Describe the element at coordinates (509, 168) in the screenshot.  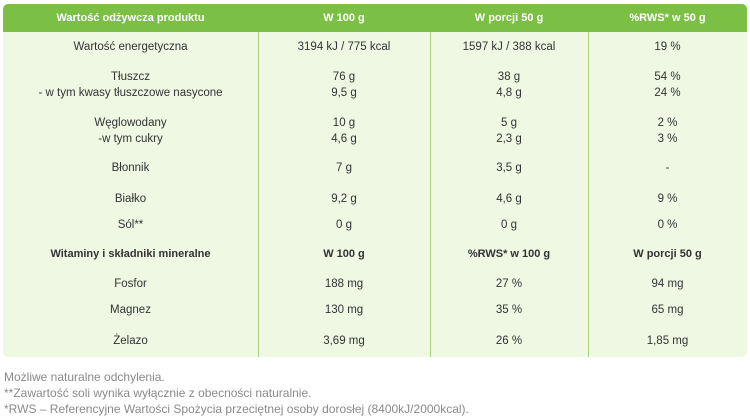
I see `table-cell: 3,5 g` at that location.